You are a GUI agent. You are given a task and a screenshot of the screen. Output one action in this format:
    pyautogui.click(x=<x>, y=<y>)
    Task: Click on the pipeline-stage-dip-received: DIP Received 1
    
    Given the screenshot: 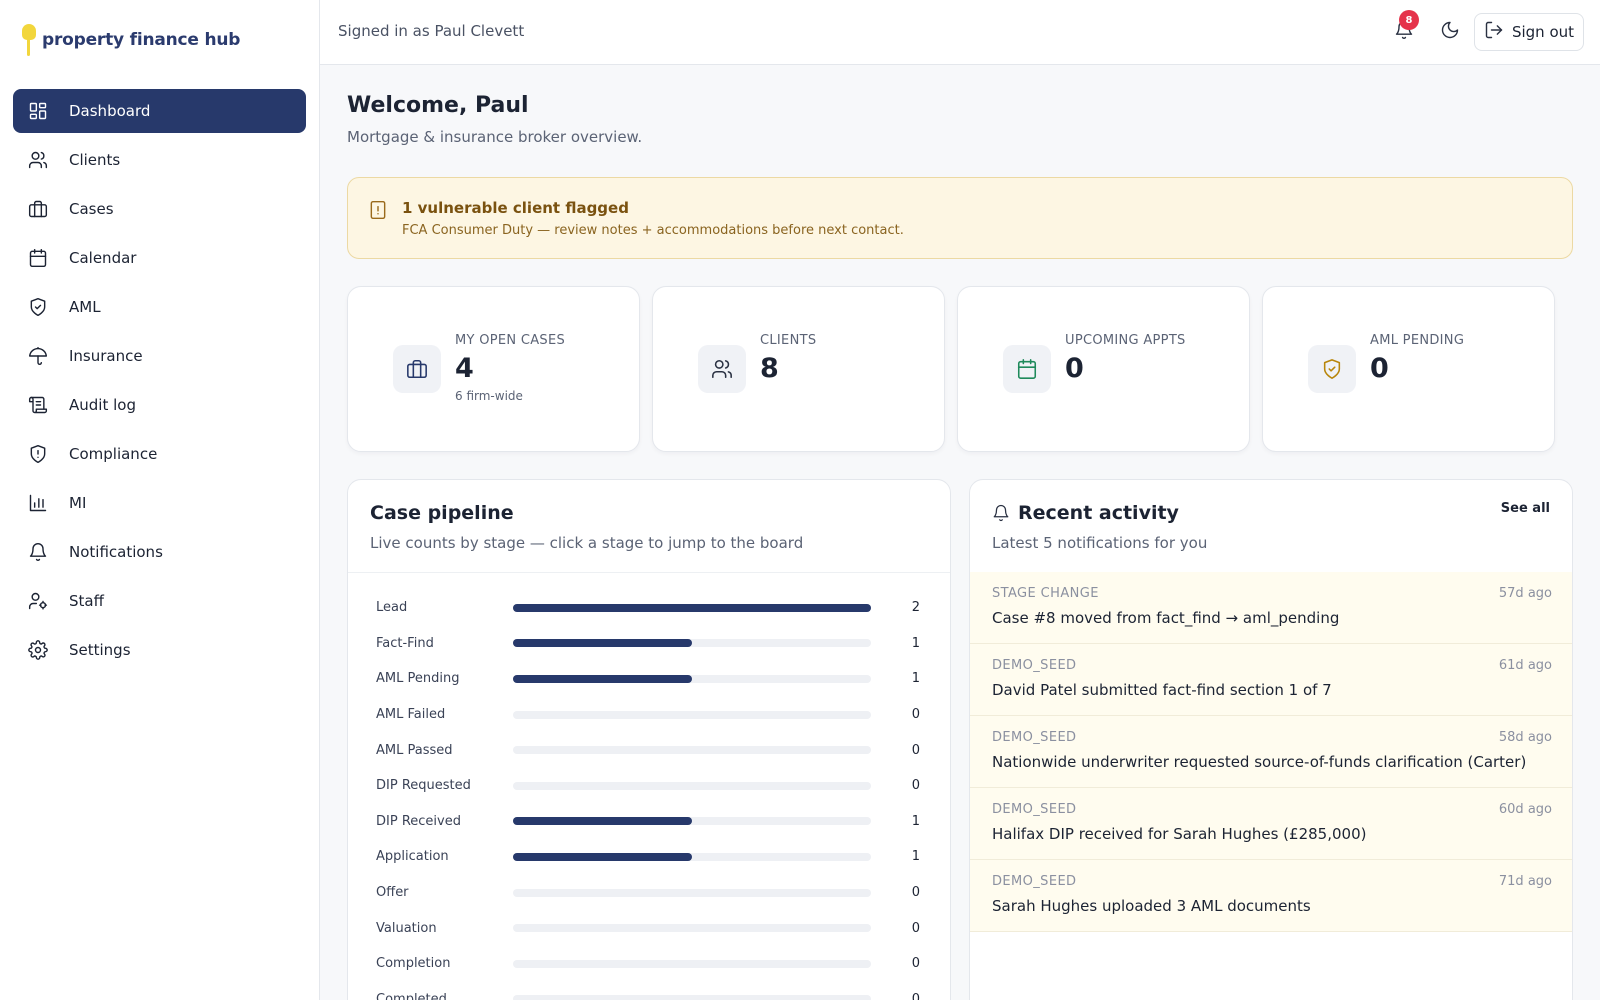 What is the action you would take?
    pyautogui.click(x=648, y=822)
    